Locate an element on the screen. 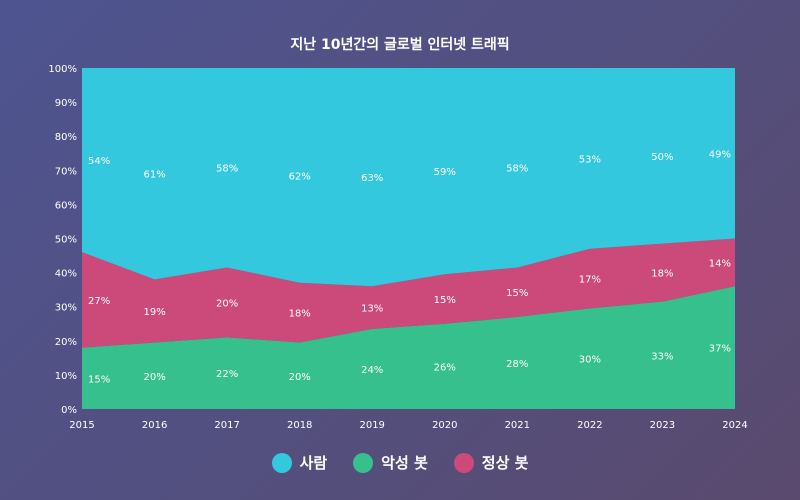 This screenshot has width=800, height=500. data-label: 50% is located at coordinates (662, 157).